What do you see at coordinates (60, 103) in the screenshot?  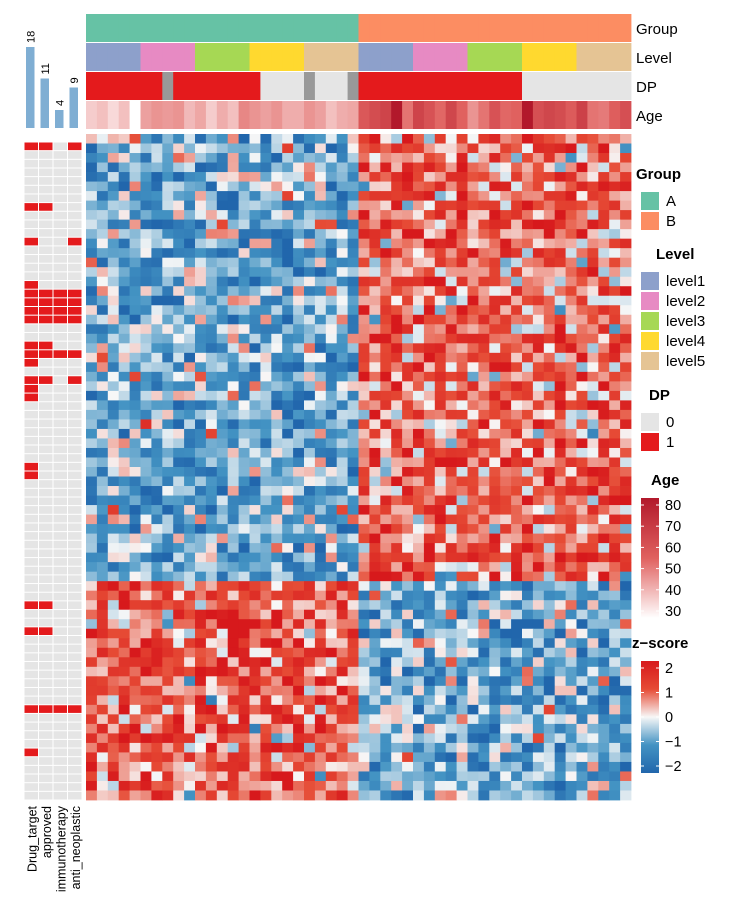 I see `bar-value-label: 4` at bounding box center [60, 103].